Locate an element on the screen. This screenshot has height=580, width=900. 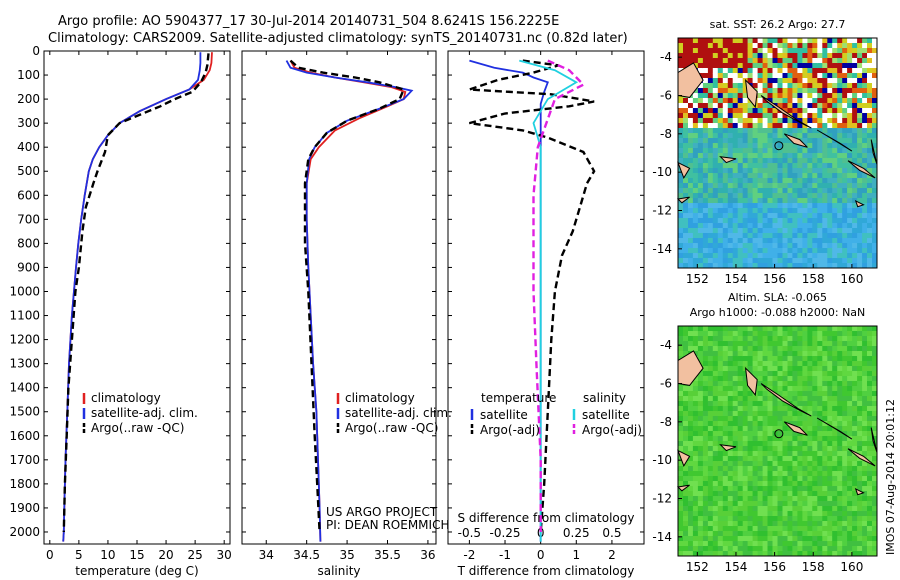
series-line-argo is located at coordinates (347, 296).